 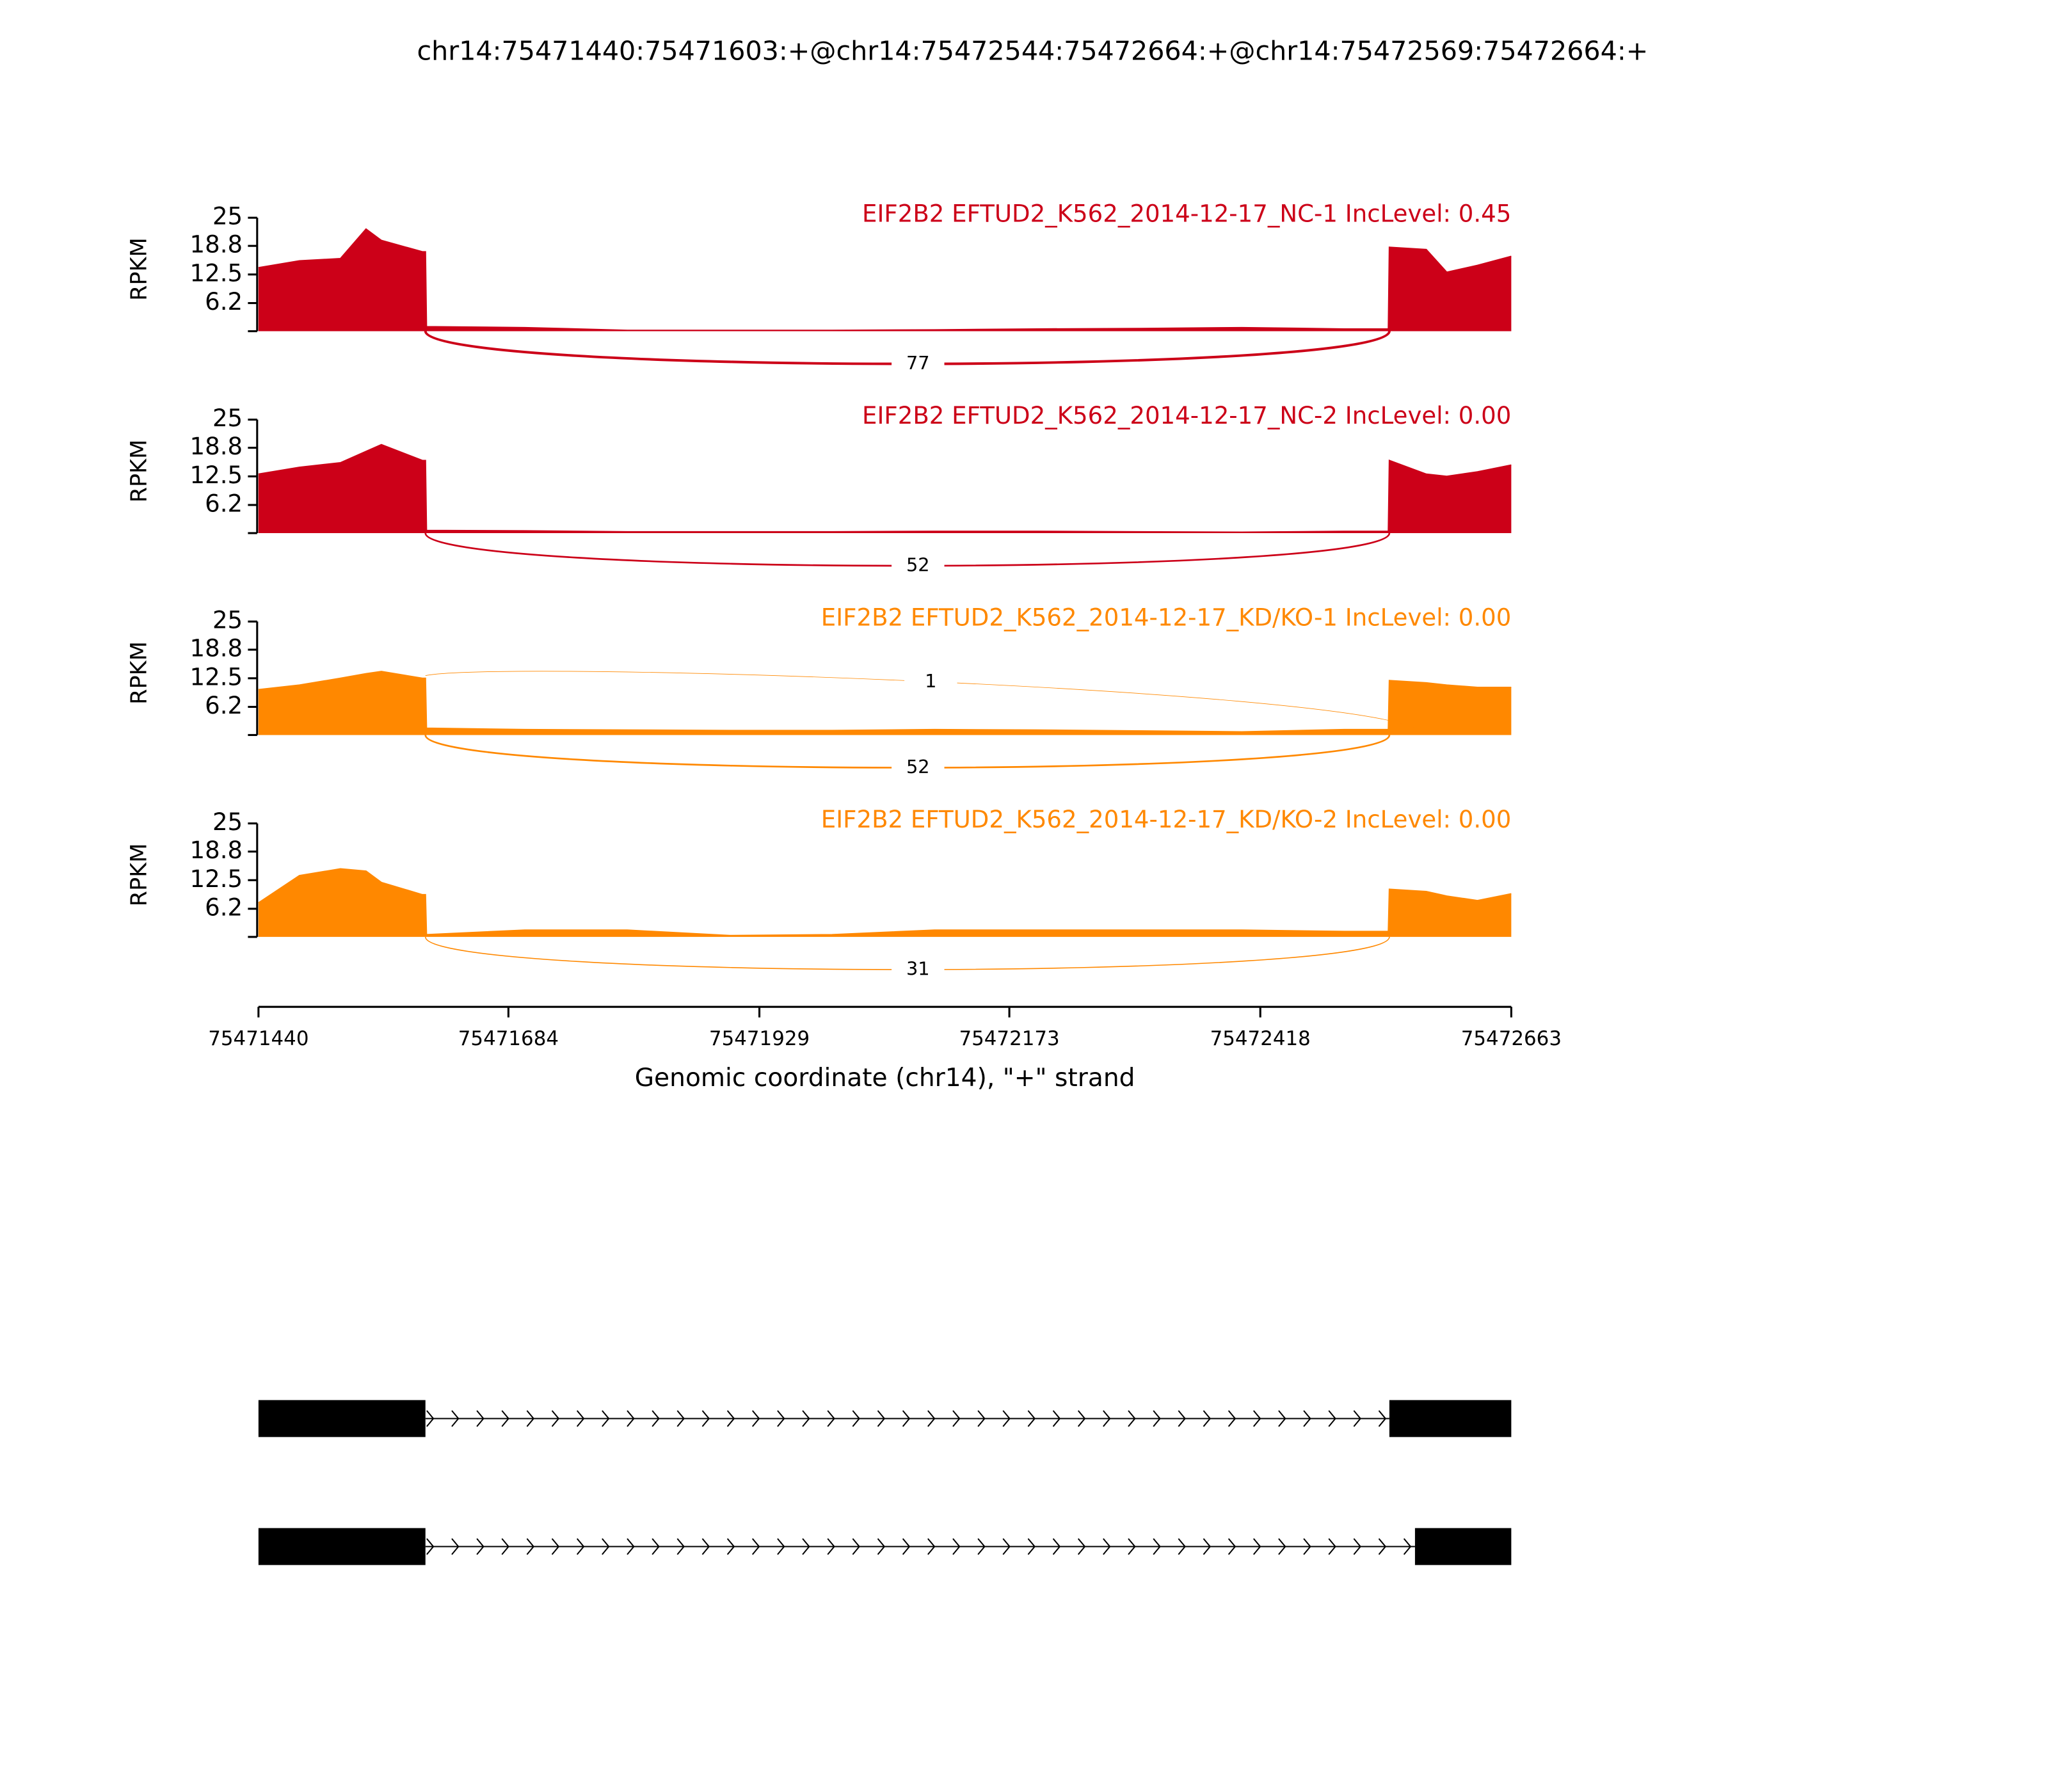 What do you see at coordinates (1450, 1418) in the screenshot?
I see `exon` at bounding box center [1450, 1418].